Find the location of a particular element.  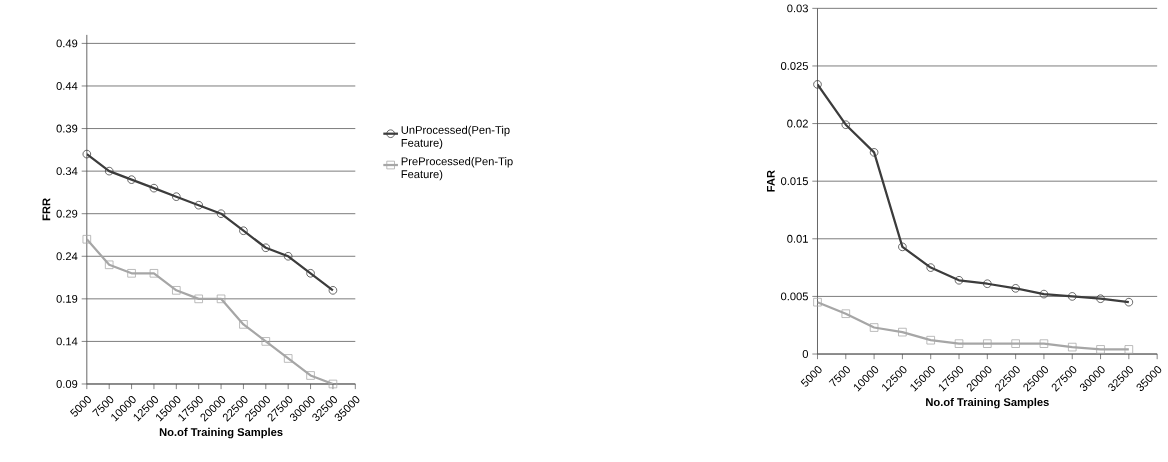

y-tick-label: 0.01 is located at coordinates (797, 238).